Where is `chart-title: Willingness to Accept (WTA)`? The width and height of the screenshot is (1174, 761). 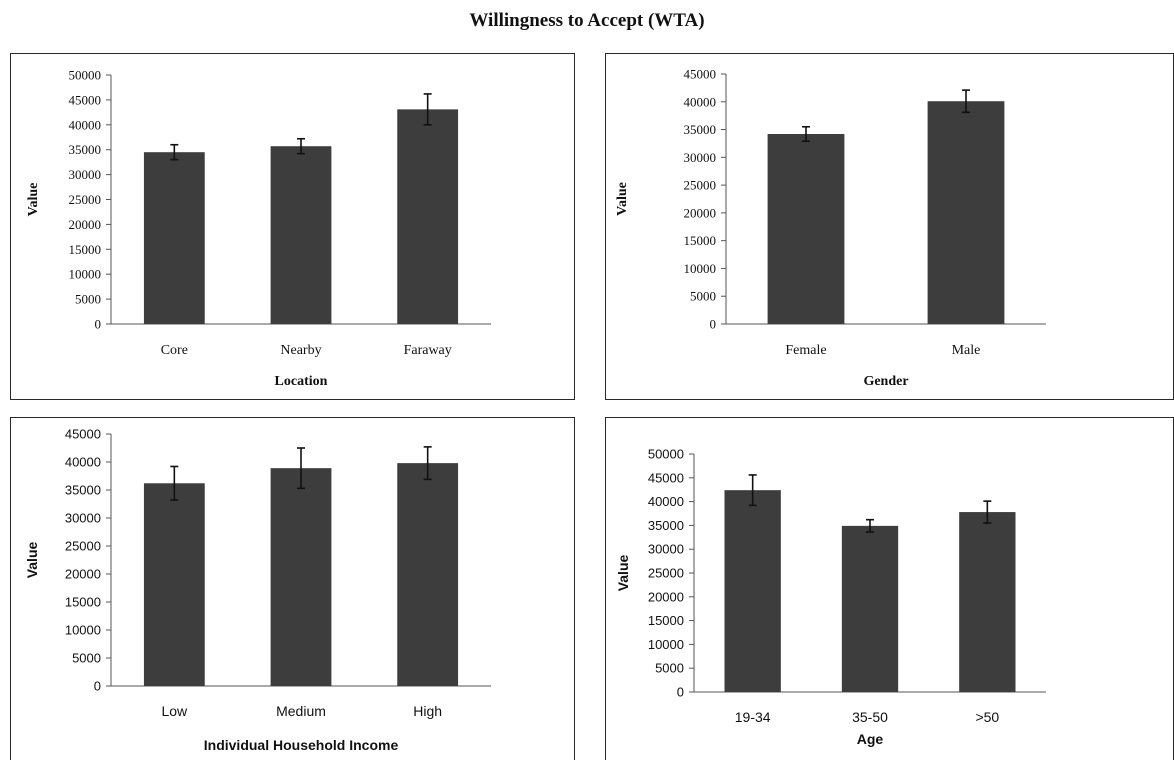
chart-title: Willingness to Accept (WTA) is located at coordinates (587, 20).